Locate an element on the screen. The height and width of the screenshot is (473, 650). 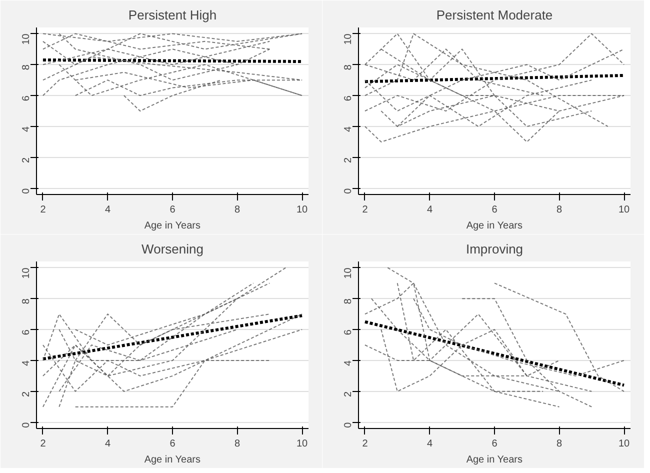
chart-title: Persistent Moderate is located at coordinates (494, 15).